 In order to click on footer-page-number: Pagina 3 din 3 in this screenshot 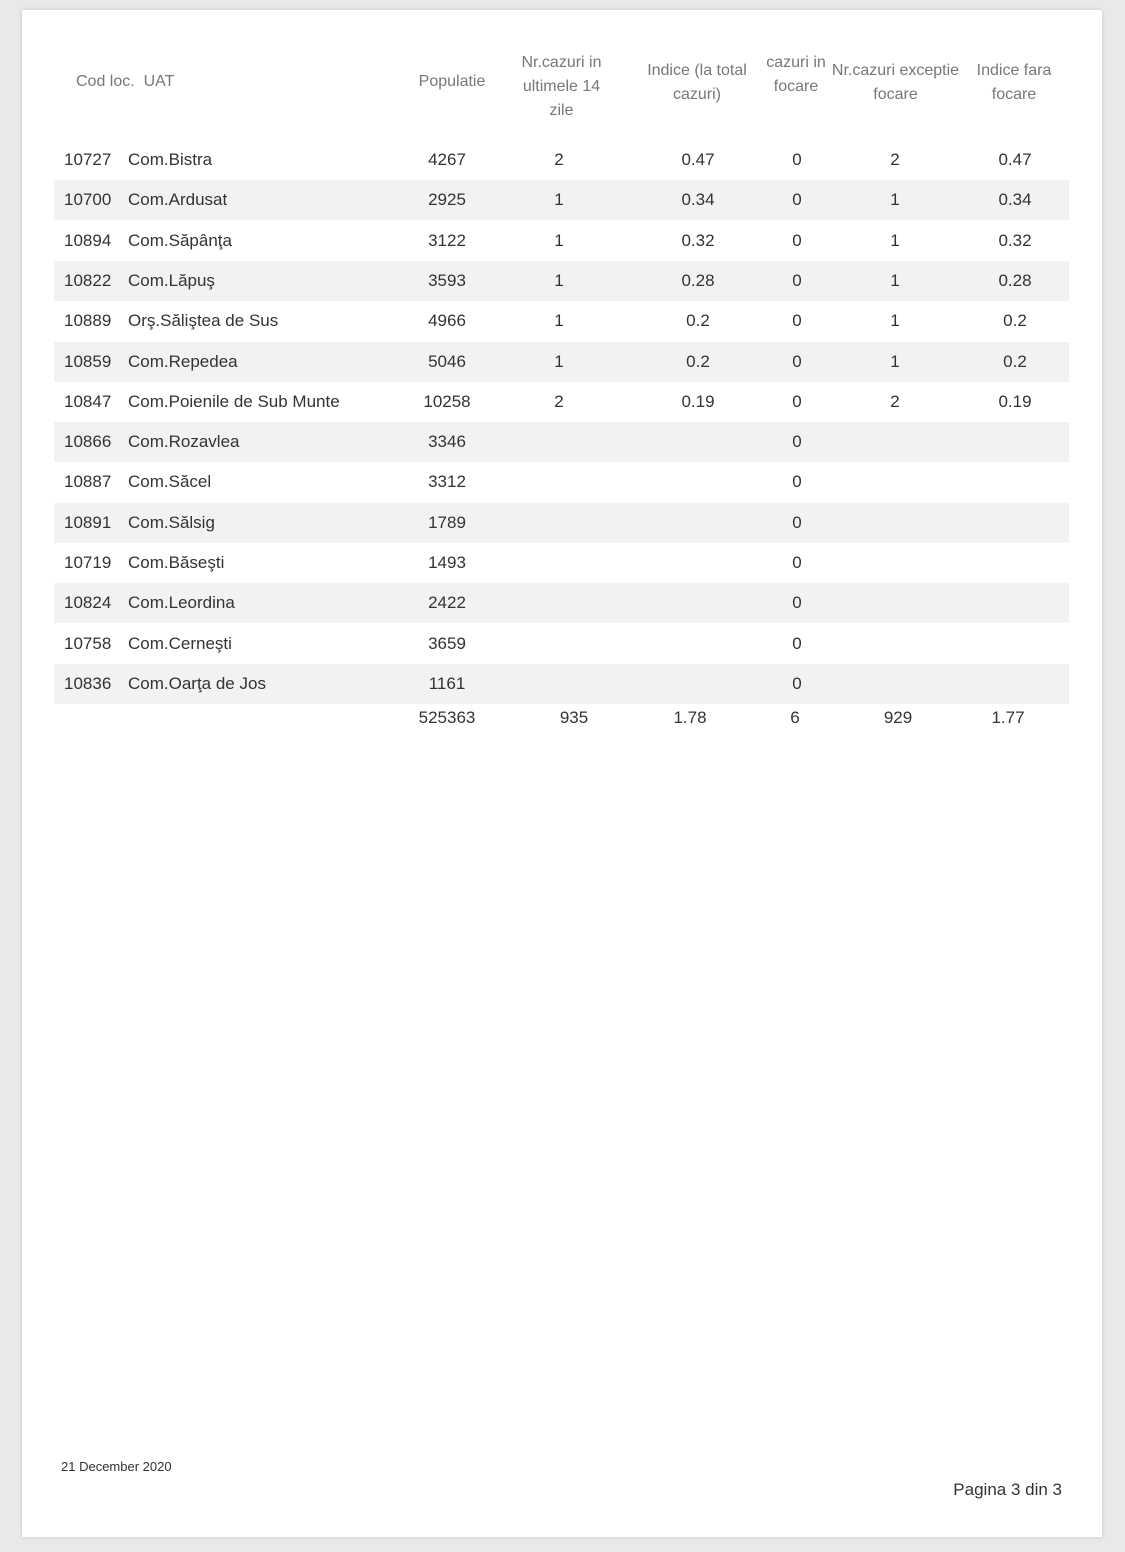, I will do `click(1007, 1489)`.